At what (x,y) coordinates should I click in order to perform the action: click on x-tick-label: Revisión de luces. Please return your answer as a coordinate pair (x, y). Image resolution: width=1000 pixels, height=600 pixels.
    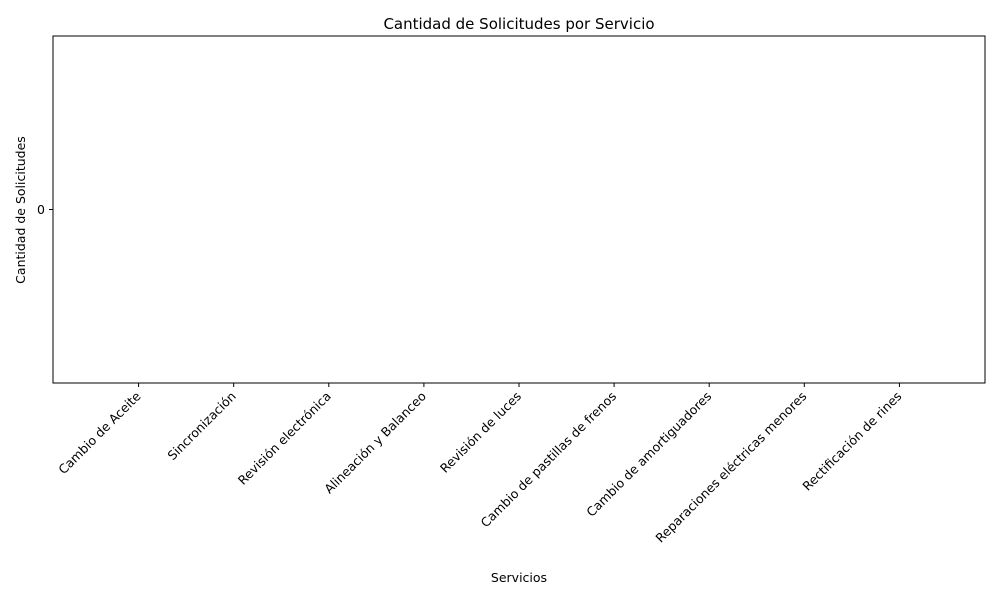
    Looking at the image, I should click on (480, 432).